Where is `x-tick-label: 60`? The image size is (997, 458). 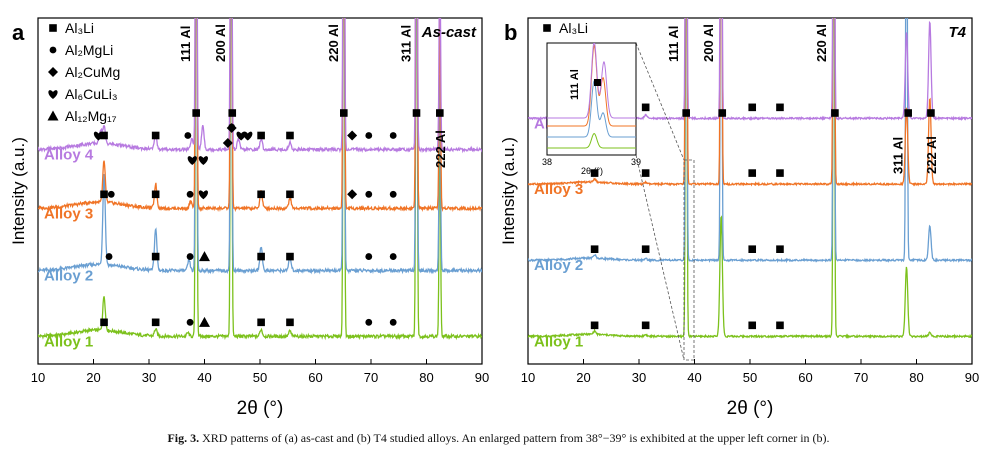
x-tick-label: 60 is located at coordinates (315, 377).